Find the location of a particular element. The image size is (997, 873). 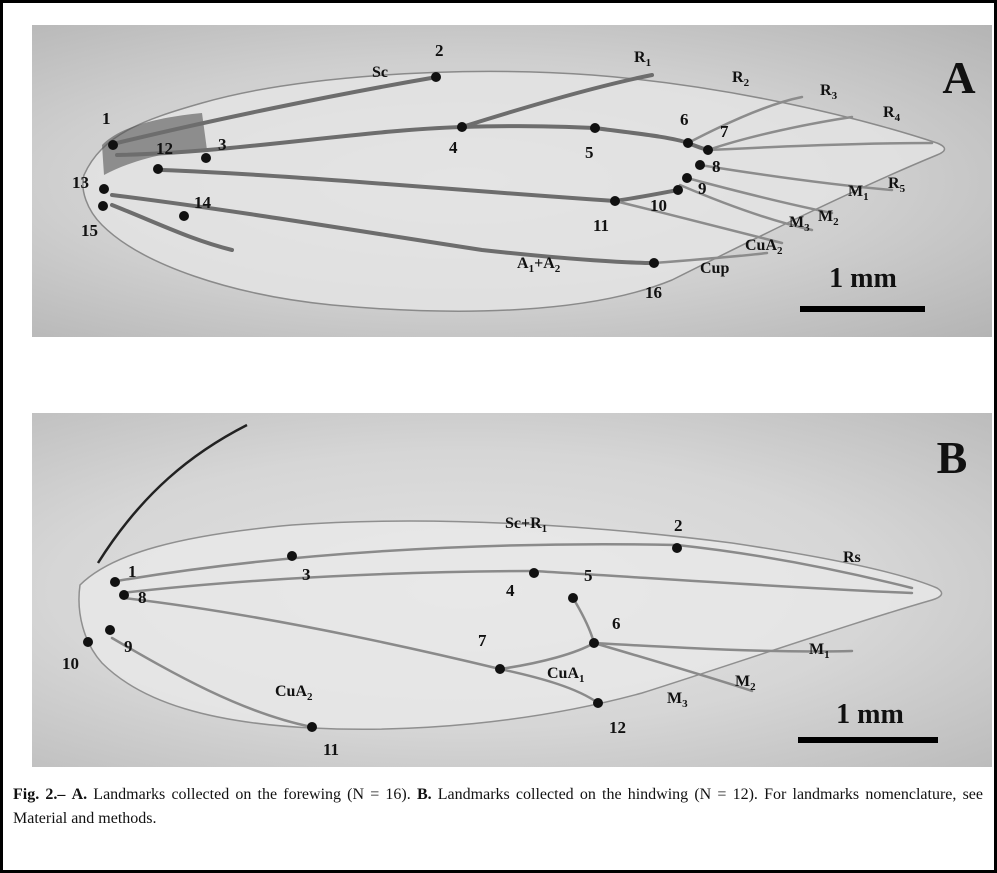

vein-r3 is located at coordinates (780, 133).